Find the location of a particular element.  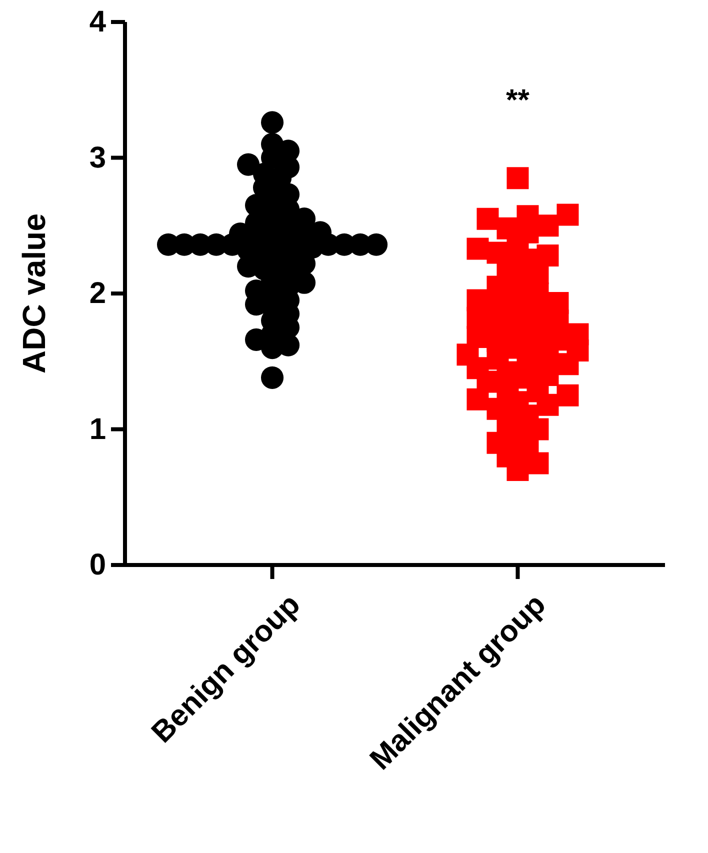

y-tick-label: 2 is located at coordinates (97, 293).